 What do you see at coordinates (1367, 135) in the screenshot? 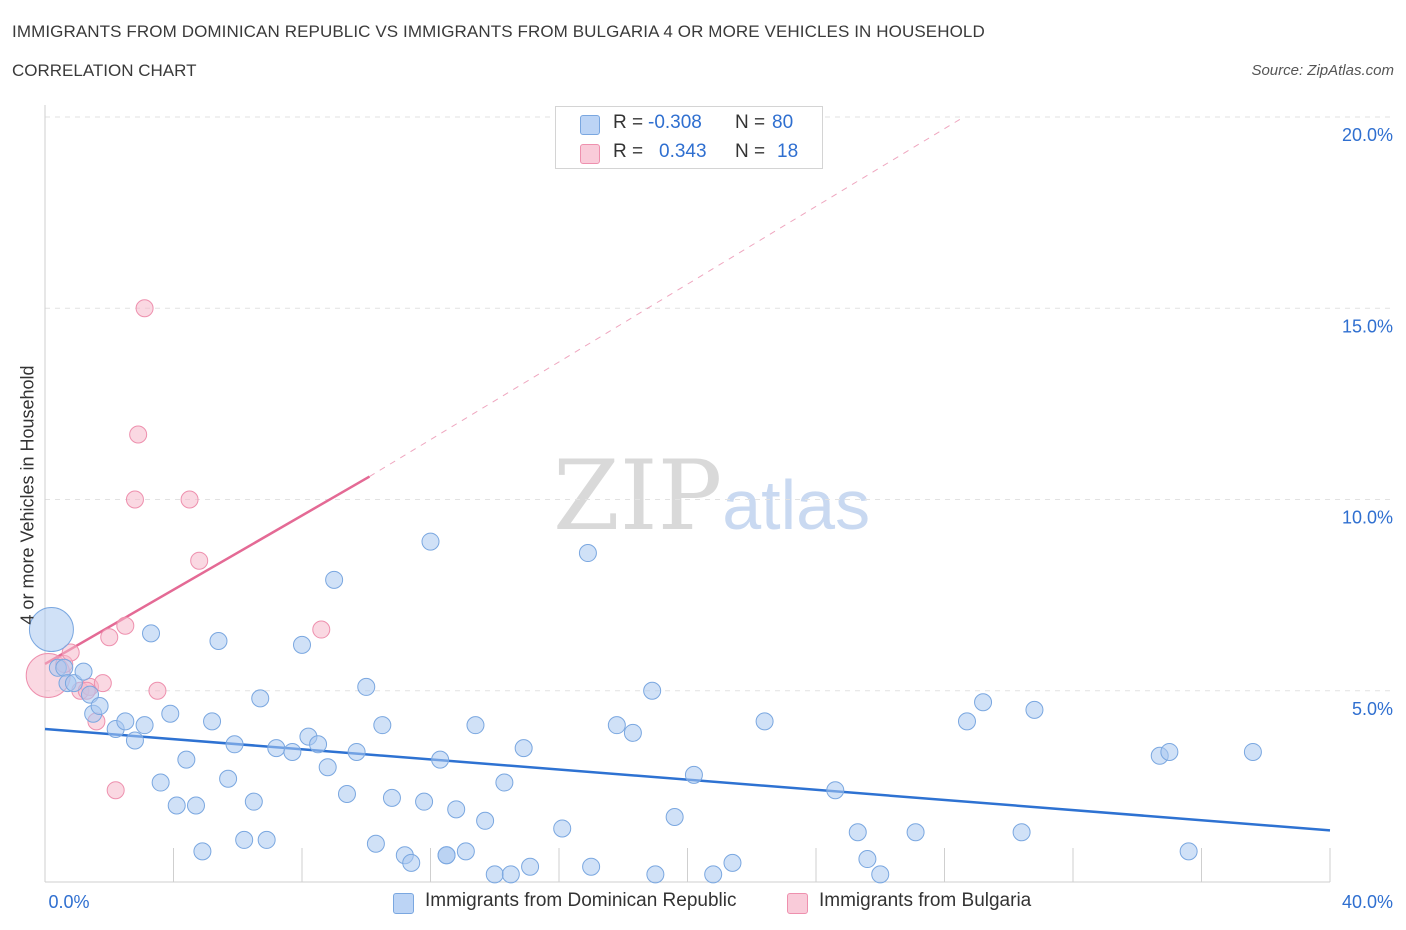
I see `y-tick-label: 20.0%` at bounding box center [1367, 135].